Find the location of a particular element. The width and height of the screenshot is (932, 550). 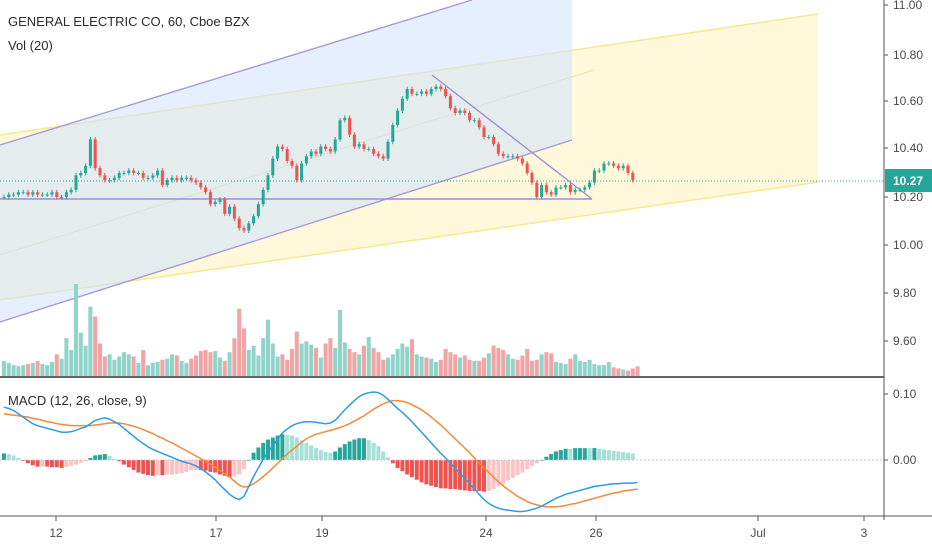

macd-axis: 0.10 0.00 is located at coordinates (900, 427).